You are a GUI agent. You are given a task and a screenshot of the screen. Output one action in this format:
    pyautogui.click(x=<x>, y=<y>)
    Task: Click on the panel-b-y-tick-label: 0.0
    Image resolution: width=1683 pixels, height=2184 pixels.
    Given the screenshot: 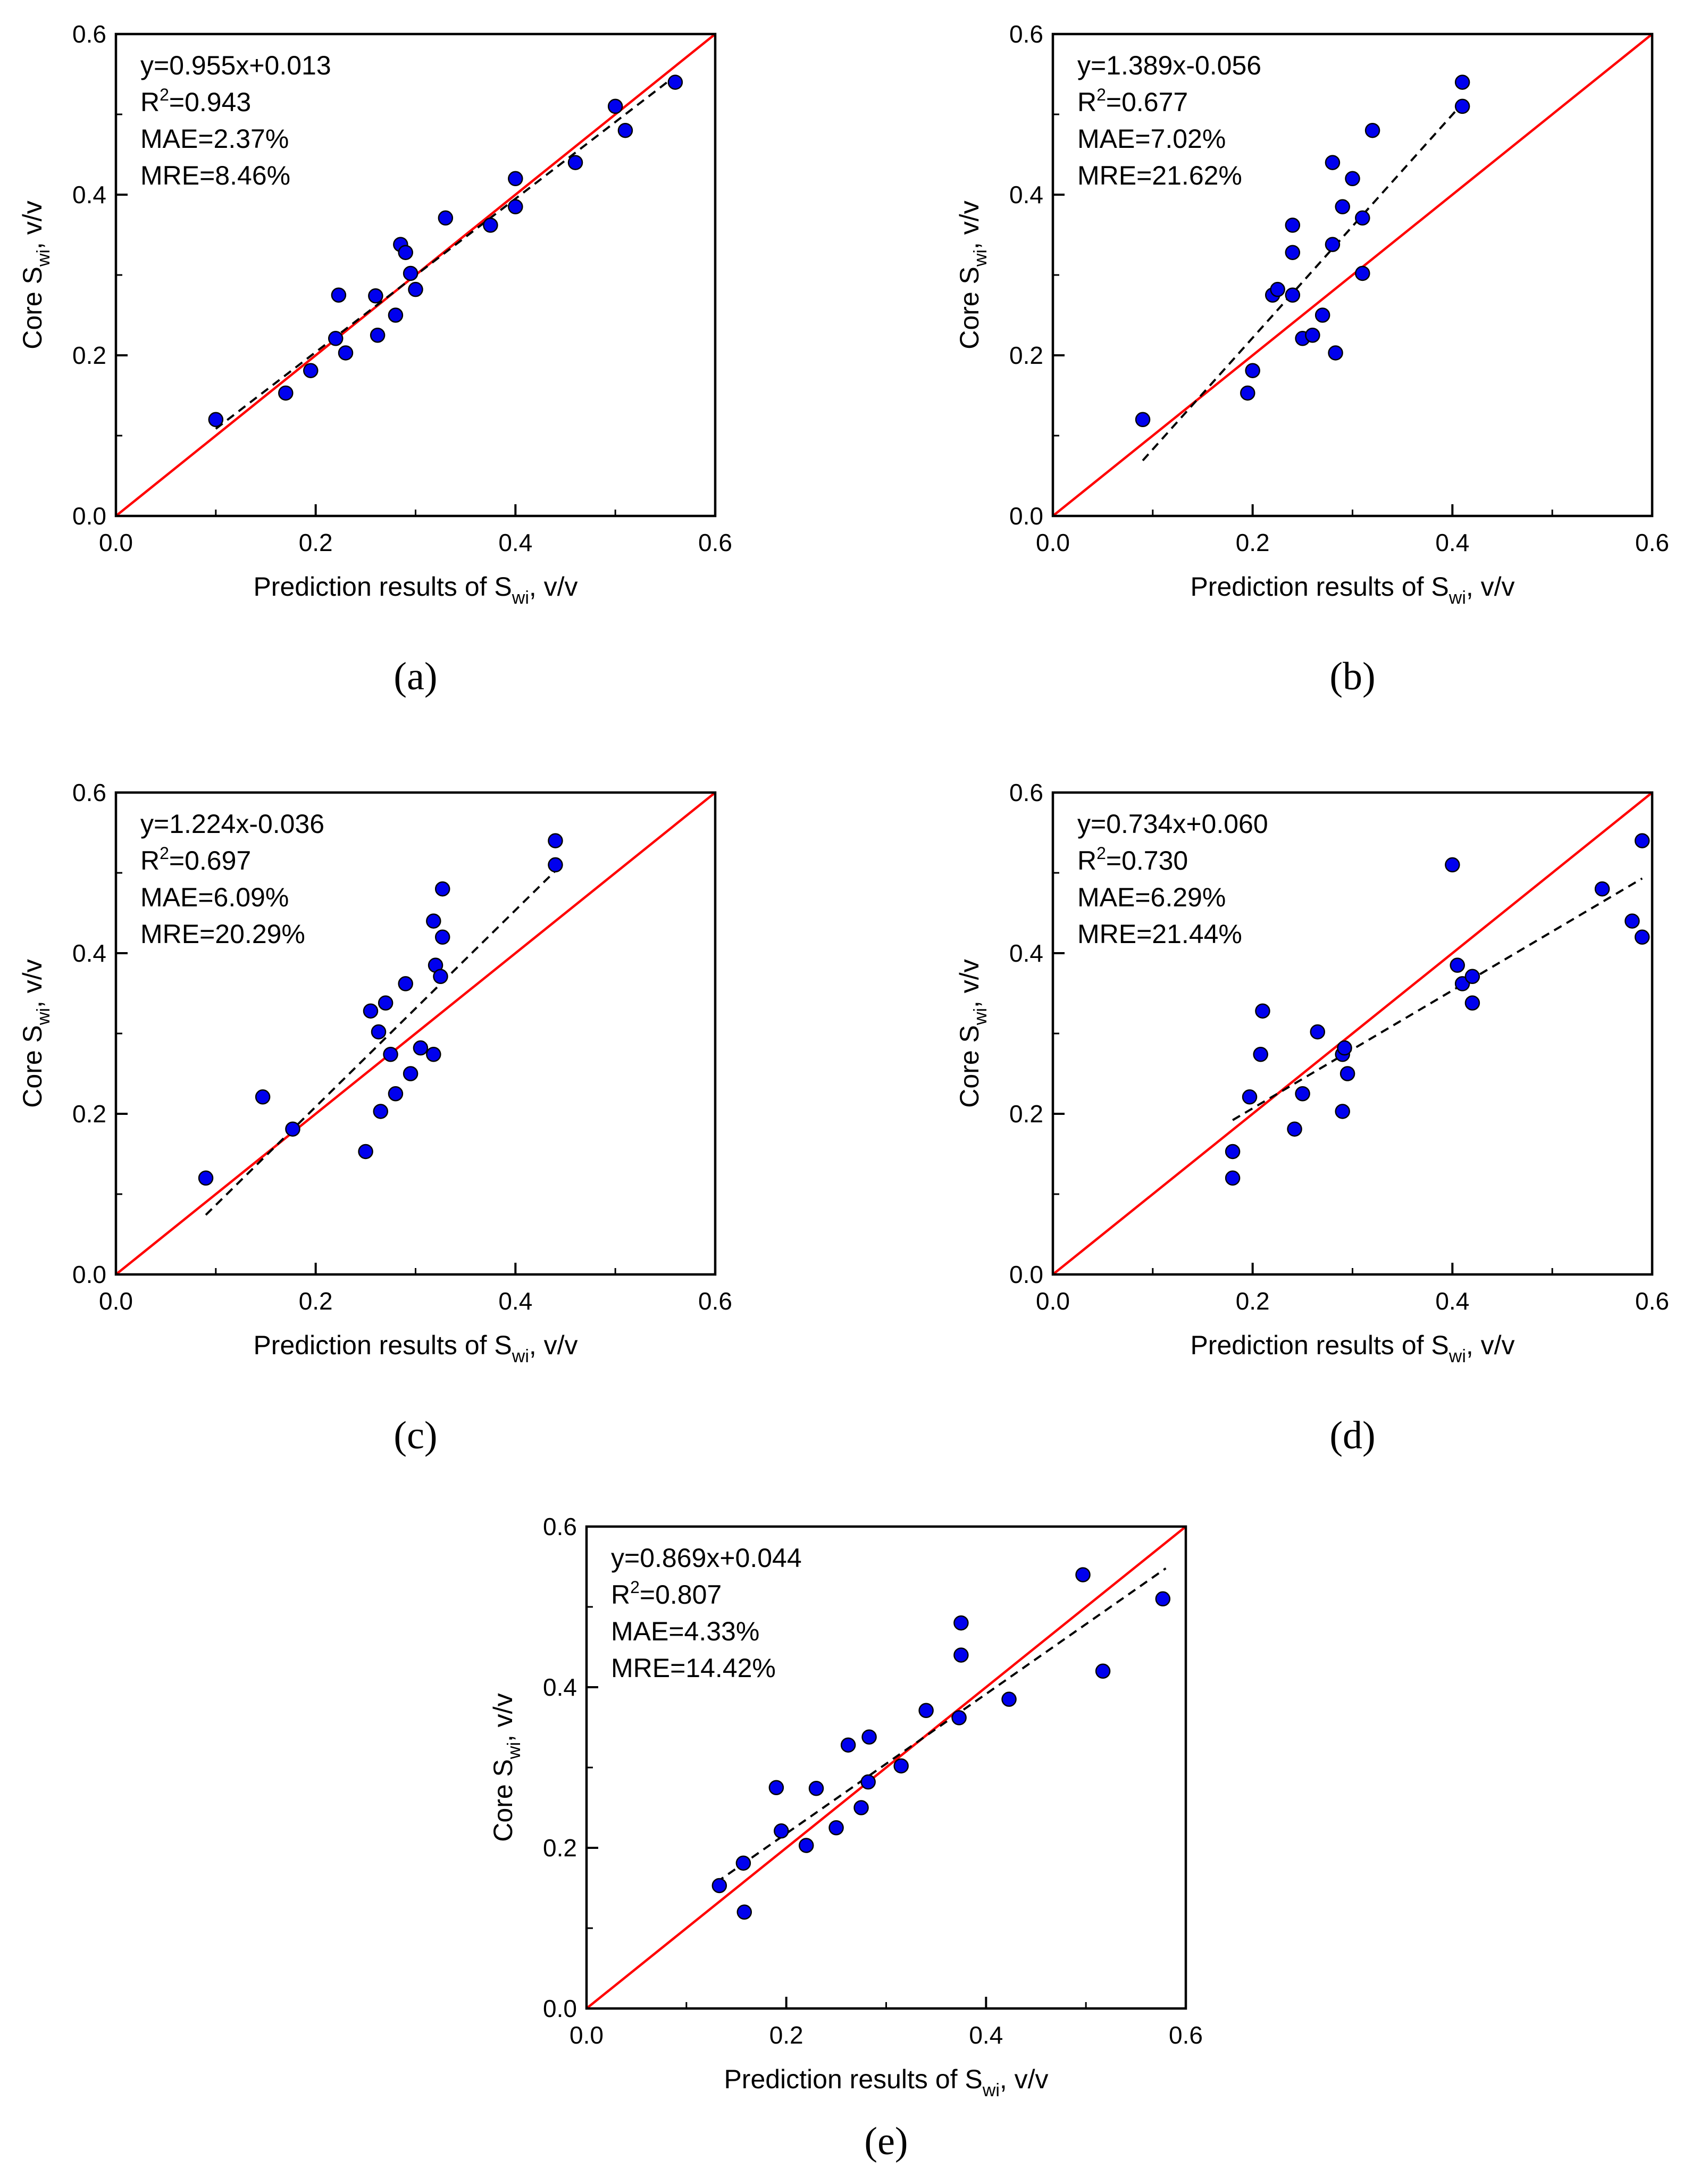 What is the action you would take?
    pyautogui.click(x=1026, y=516)
    